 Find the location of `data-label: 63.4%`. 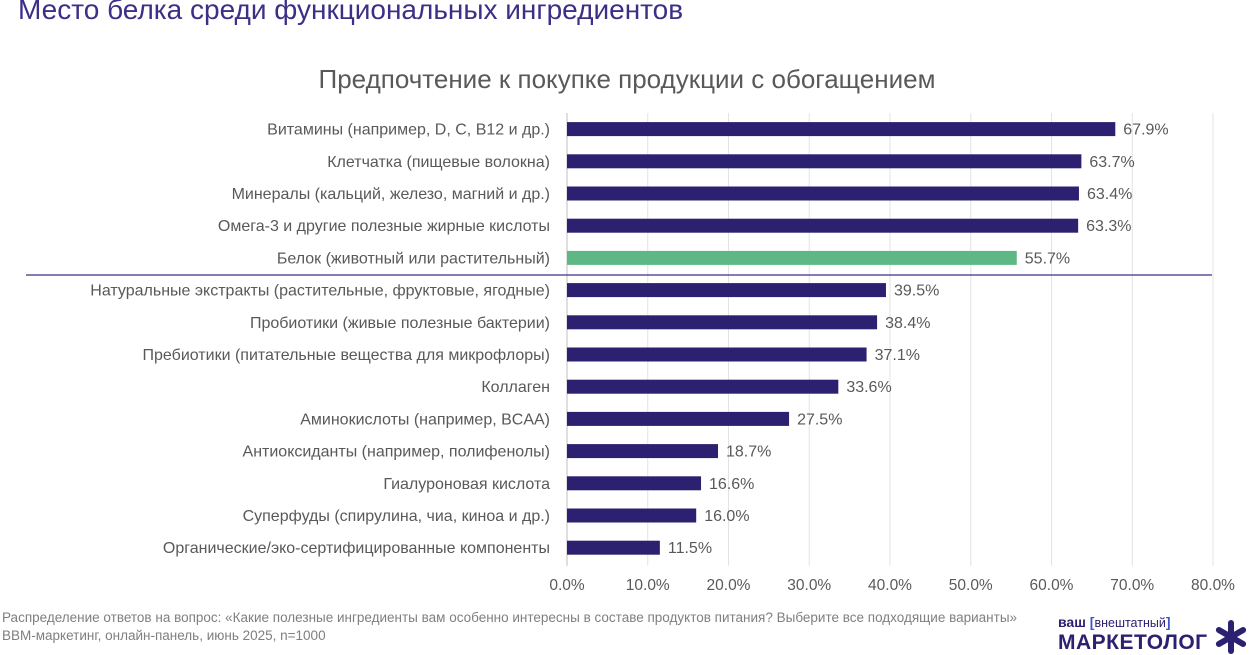

data-label: 63.4% is located at coordinates (1109, 194).